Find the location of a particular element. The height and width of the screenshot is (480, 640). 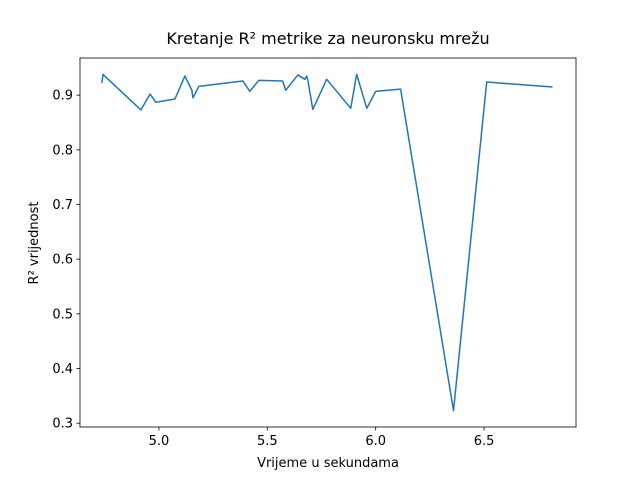

y-tick-label: 0.7 is located at coordinates (62, 205).